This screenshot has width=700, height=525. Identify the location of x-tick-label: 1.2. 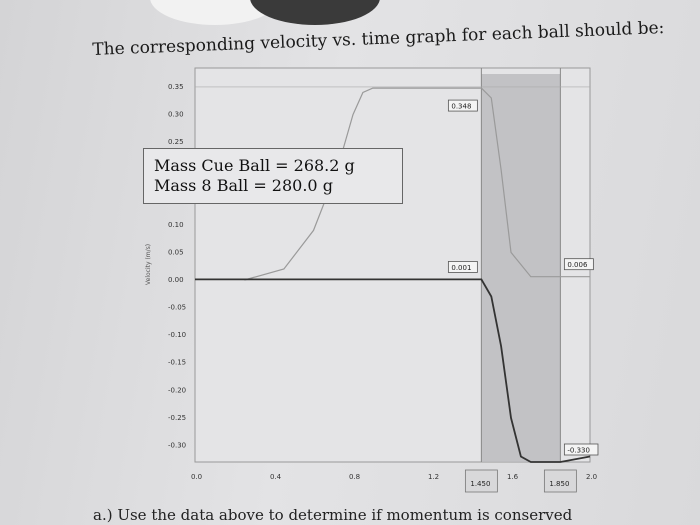
(433, 477).